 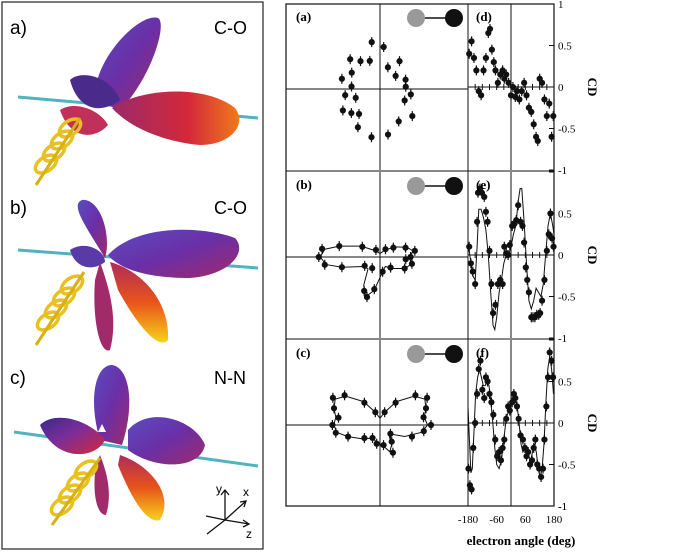 I want to click on cart-point-5-15-marker, so click(x=495, y=439).